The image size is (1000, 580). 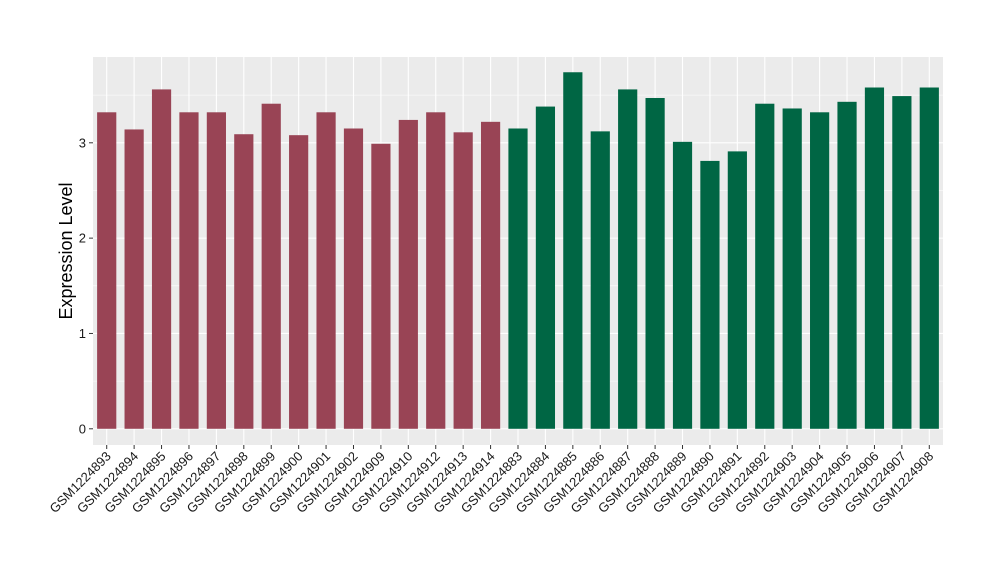 I want to click on bar-GSM1224907, so click(x=902, y=262).